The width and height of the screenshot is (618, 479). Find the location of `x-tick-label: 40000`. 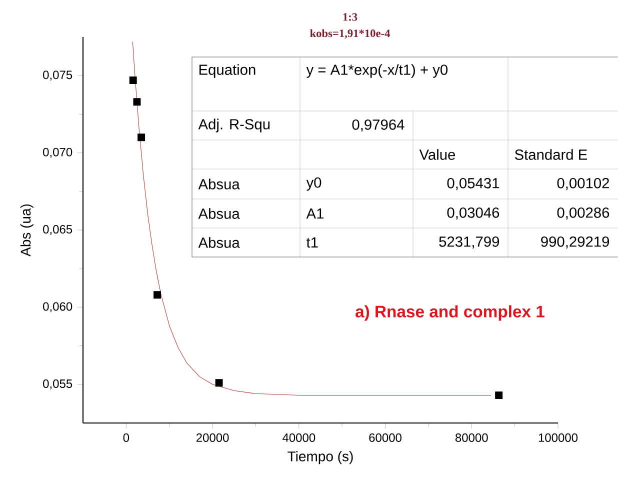

x-tick-label: 40000 is located at coordinates (299, 437).